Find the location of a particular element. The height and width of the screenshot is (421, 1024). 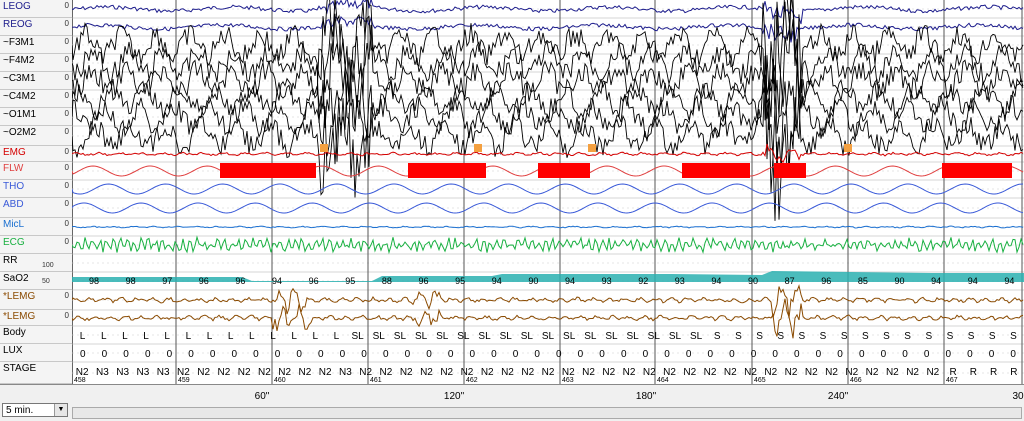

channel-row-flw: FLW 0 is located at coordinates (36, 171).